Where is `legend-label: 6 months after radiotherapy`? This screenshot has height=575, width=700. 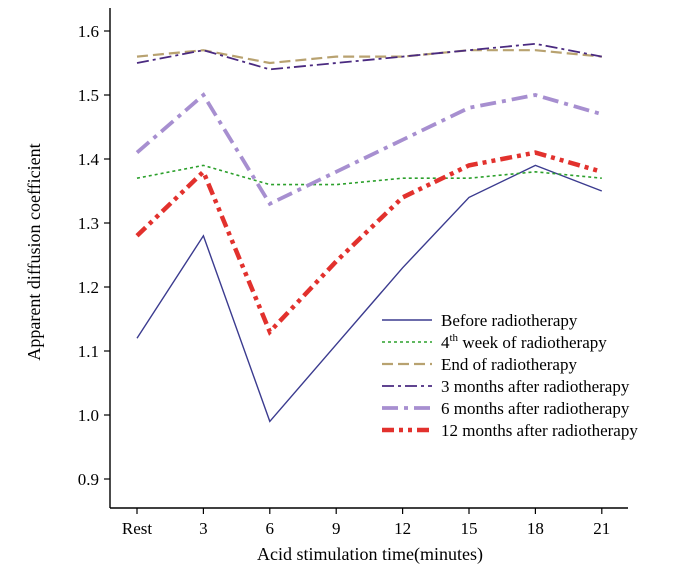
legend-label: 6 months after radiotherapy is located at coordinates (535, 408).